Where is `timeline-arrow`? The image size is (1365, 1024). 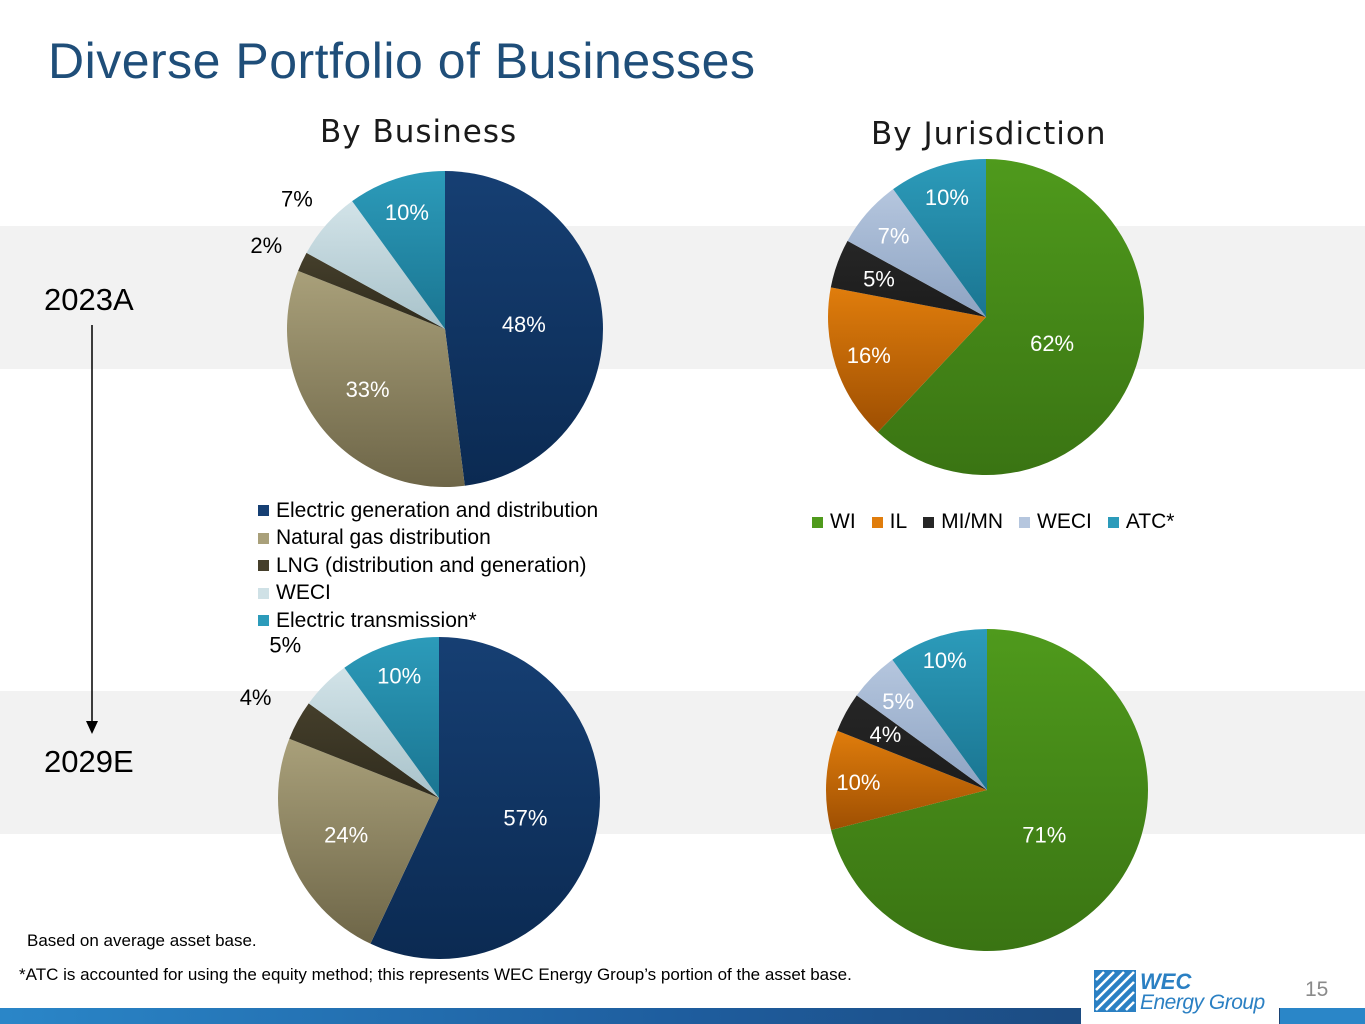 timeline-arrow is located at coordinates (92, 529).